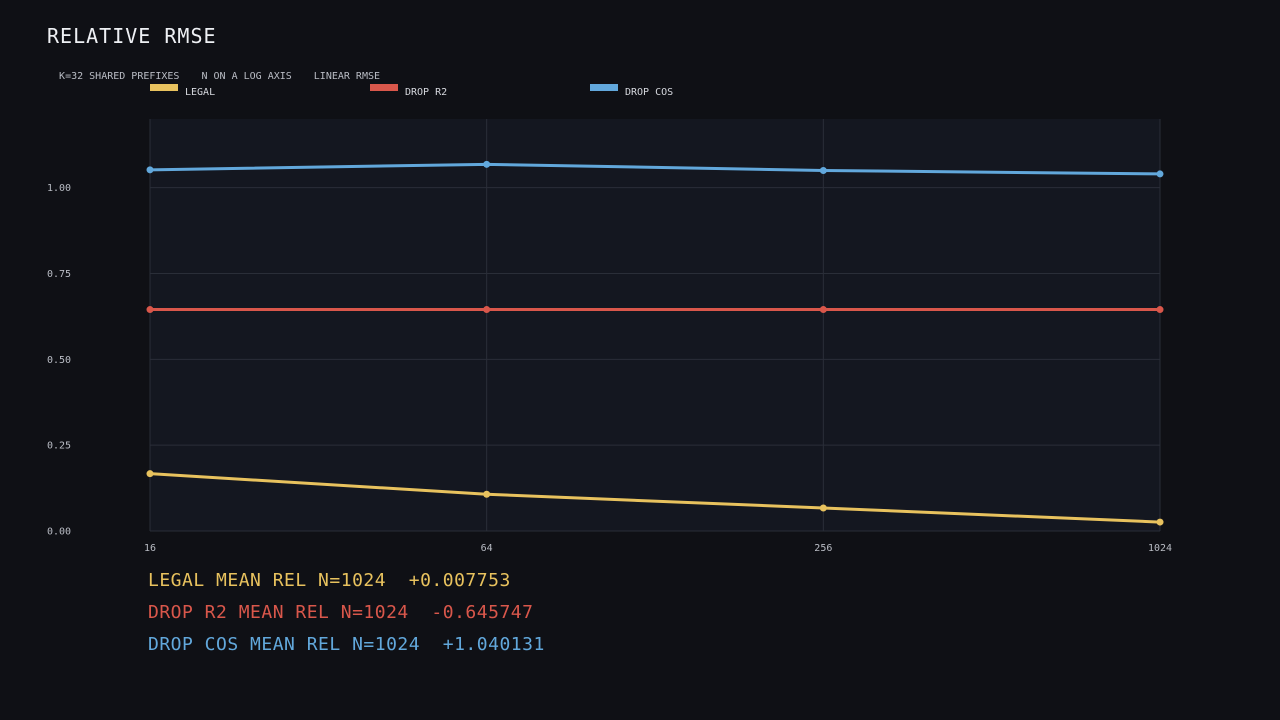 The width and height of the screenshot is (1280, 720). I want to click on series-line-legal, so click(655, 498).